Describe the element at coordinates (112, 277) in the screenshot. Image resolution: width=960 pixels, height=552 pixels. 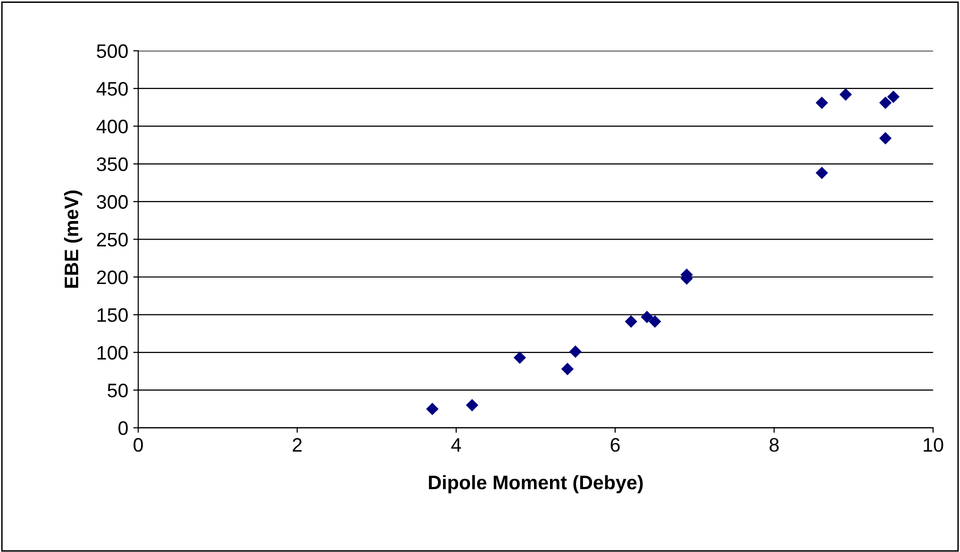
I see `y-tick-label: 200` at that location.